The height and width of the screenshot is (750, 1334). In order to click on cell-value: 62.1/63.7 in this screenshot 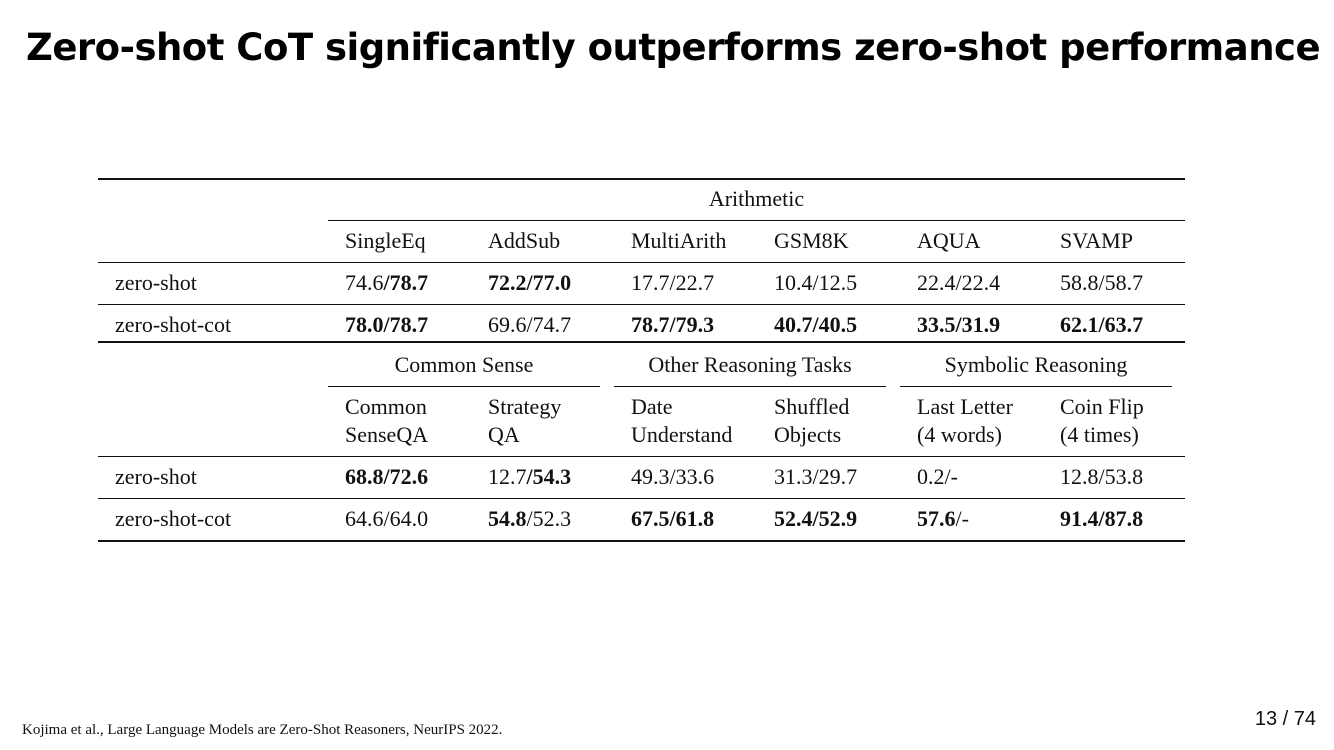, I will do `click(1102, 324)`.